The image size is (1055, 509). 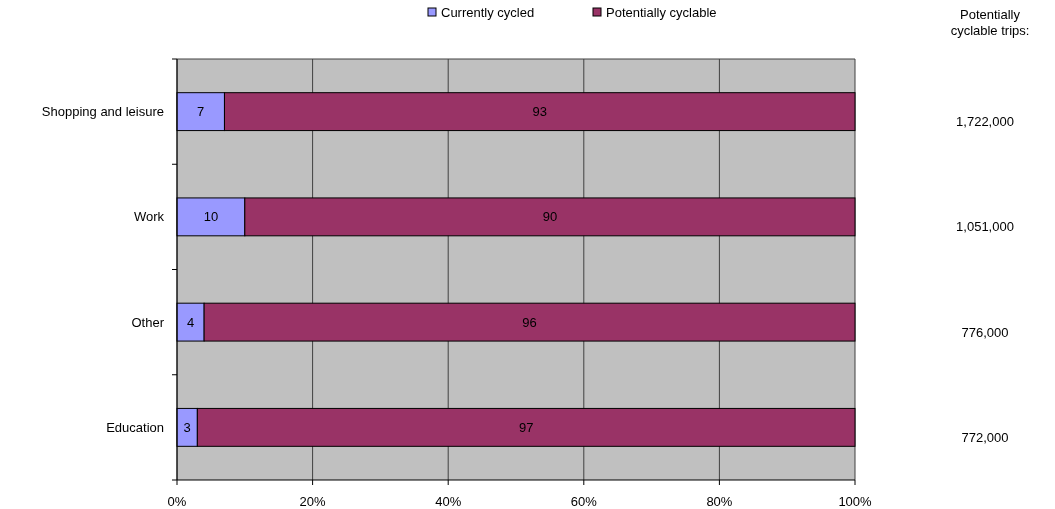 I want to click on legend-label: Potentially cyclable, so click(x=661, y=12).